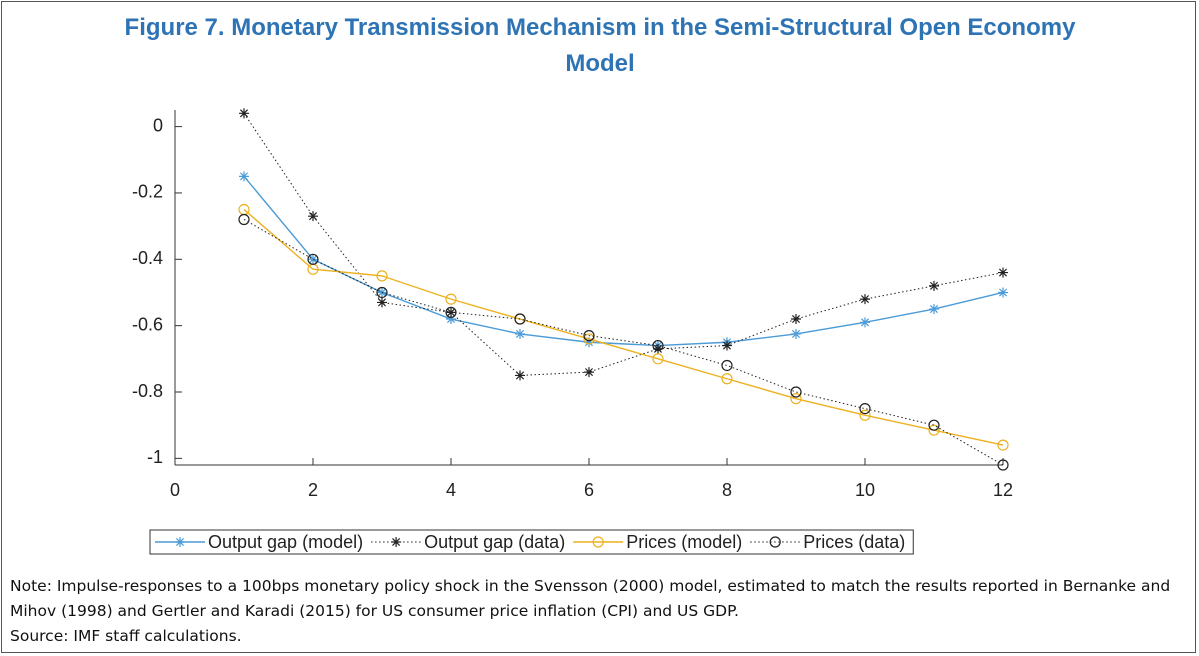 The height and width of the screenshot is (656, 1199). What do you see at coordinates (126, 636) in the screenshot?
I see `source: Source: IMF staff calculations.` at bounding box center [126, 636].